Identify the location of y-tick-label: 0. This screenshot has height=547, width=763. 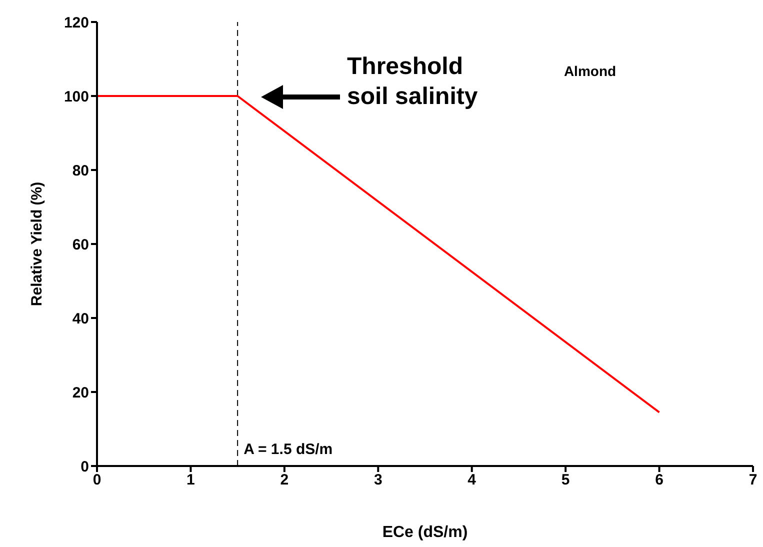
(84, 467).